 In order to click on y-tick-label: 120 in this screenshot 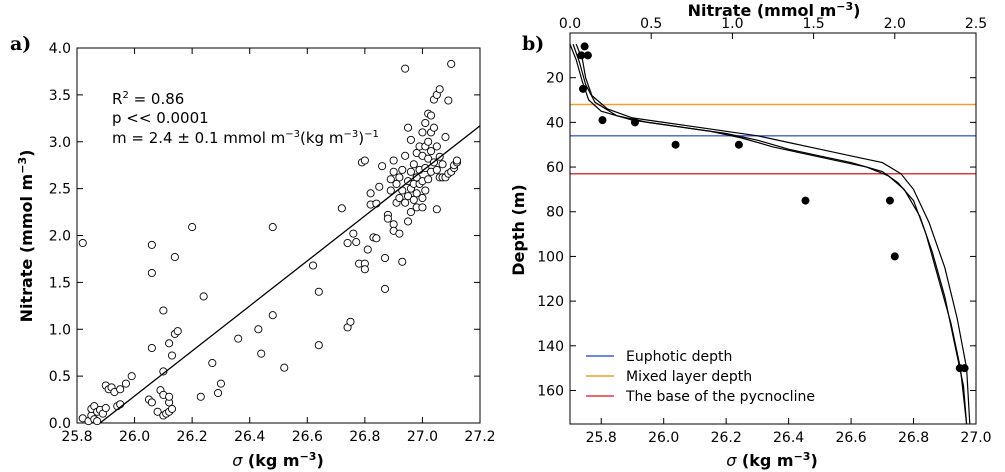, I will do `click(550, 302)`.